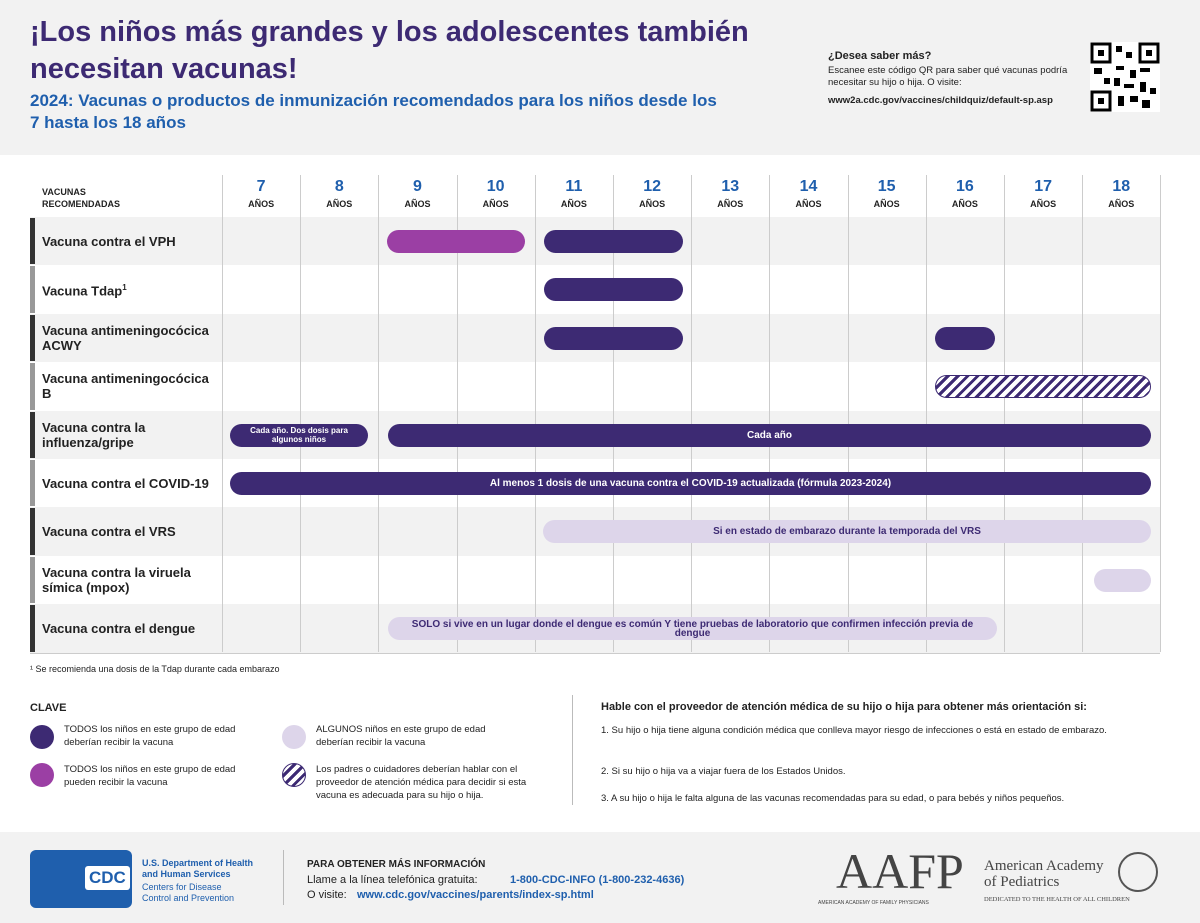 The width and height of the screenshot is (1200, 923). Describe the element at coordinates (964, 186) in the screenshot. I see `age: 16` at that location.